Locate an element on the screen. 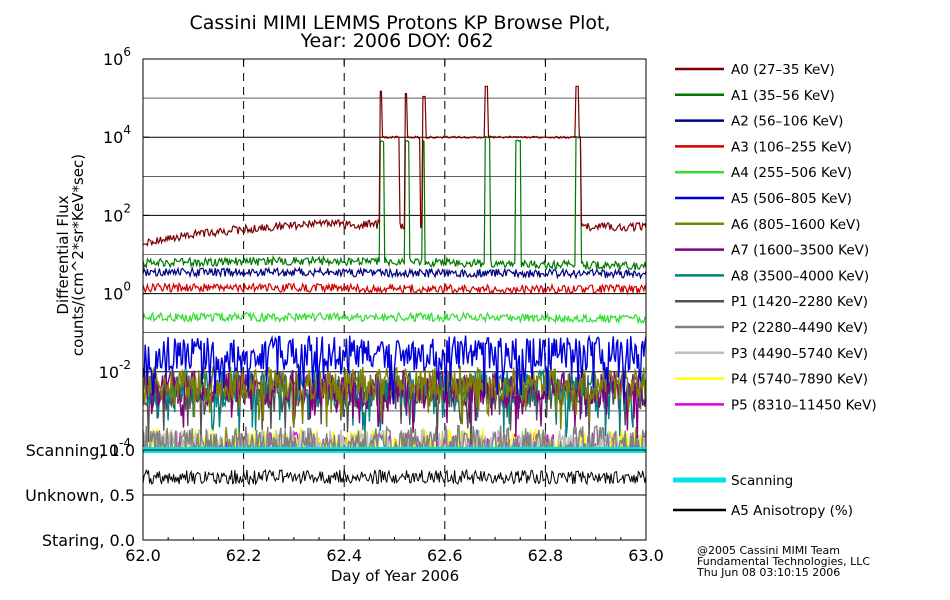  x-tick-label: 62.6 is located at coordinates (445, 555).